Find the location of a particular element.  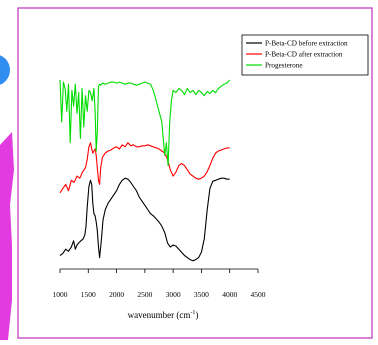

x-tick-label: 2500 is located at coordinates (144, 294).